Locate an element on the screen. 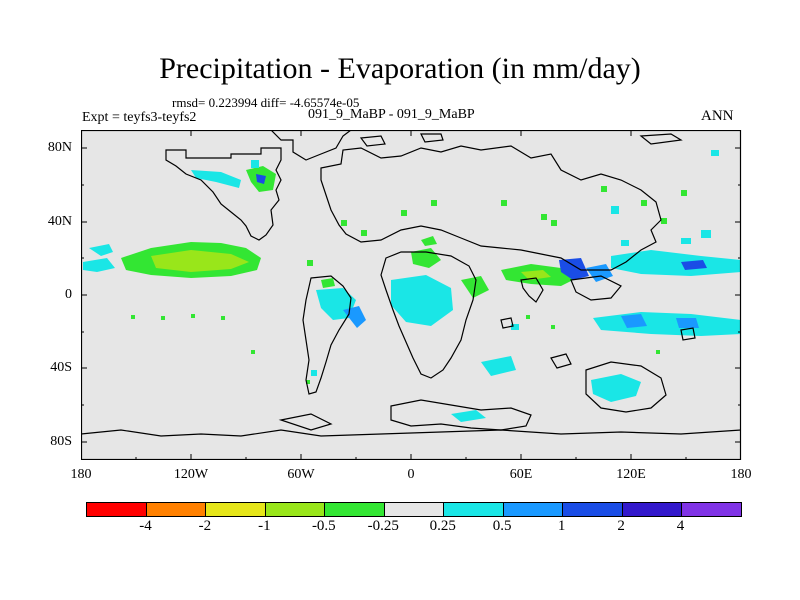 The height and width of the screenshot is (600, 800). coast-arctic is located at coordinates (311, 145).